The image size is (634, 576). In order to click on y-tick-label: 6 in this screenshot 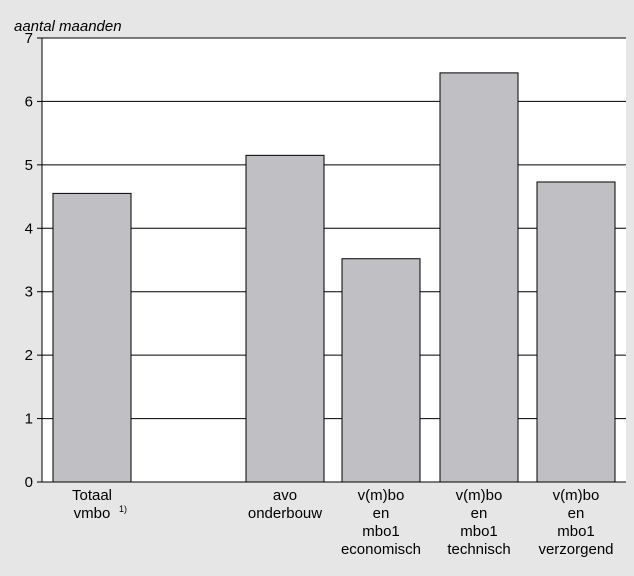, I will do `click(29, 101)`.